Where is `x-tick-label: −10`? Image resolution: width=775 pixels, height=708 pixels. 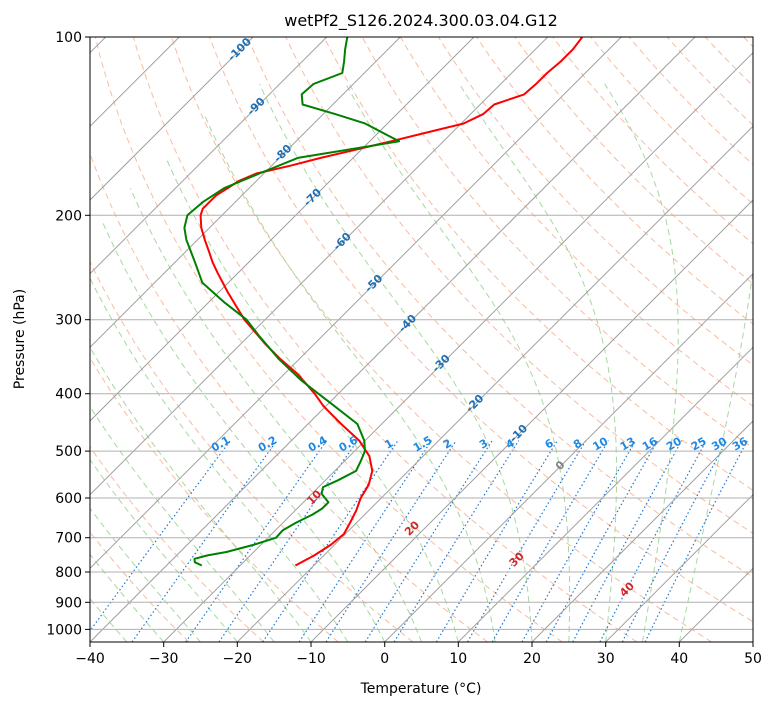 x-tick-label: −10 is located at coordinates (311, 659).